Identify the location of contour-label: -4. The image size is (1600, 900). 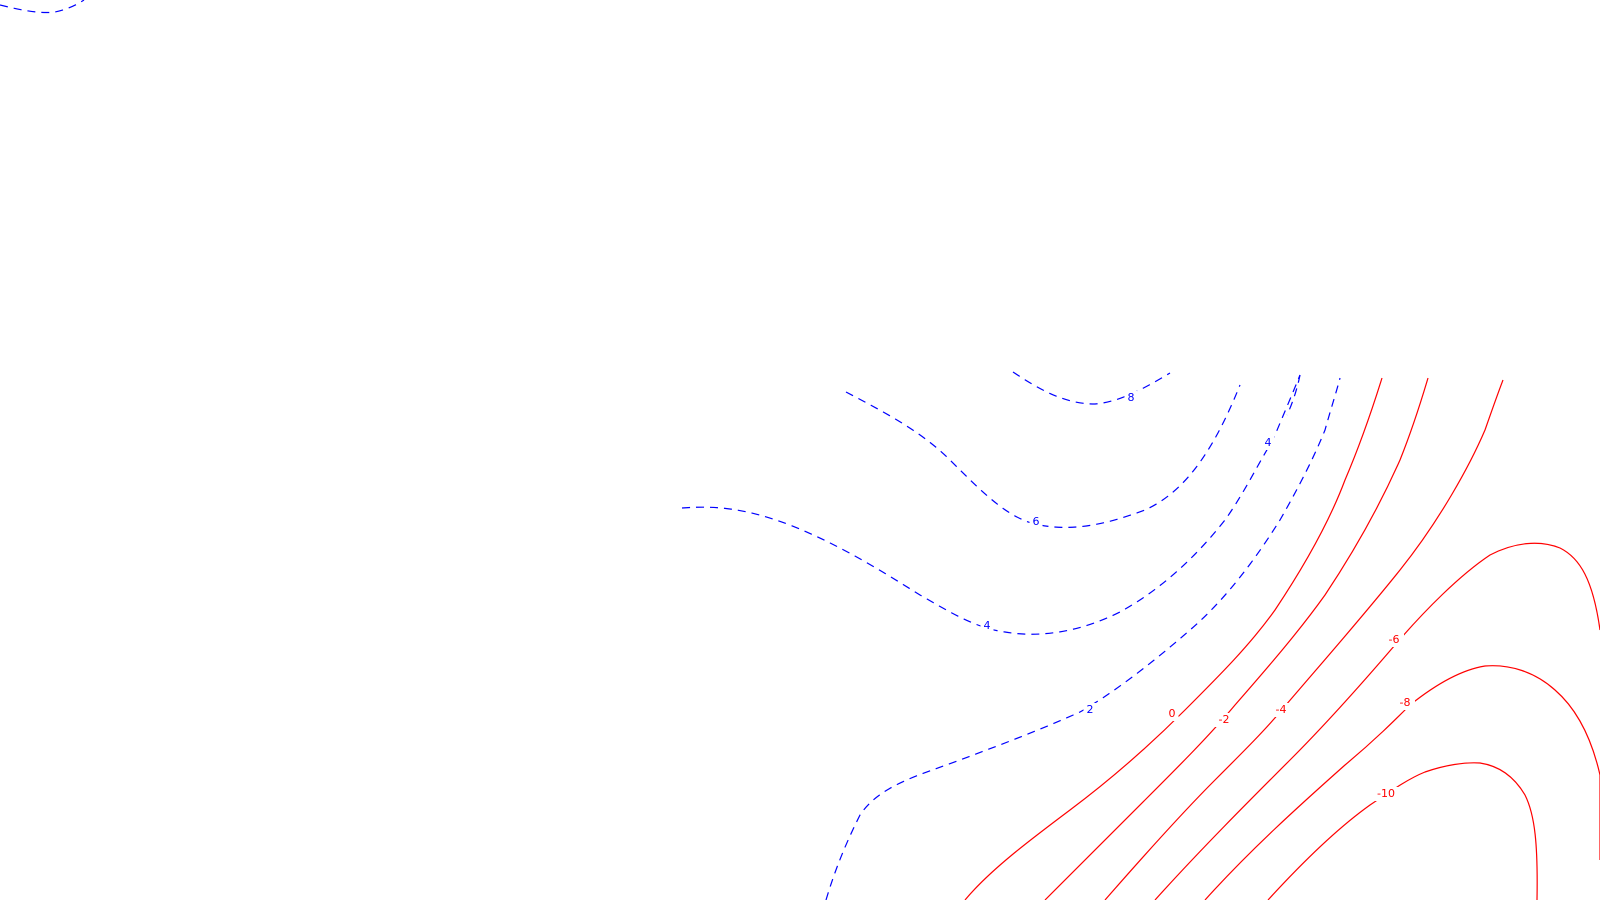
(1281, 709).